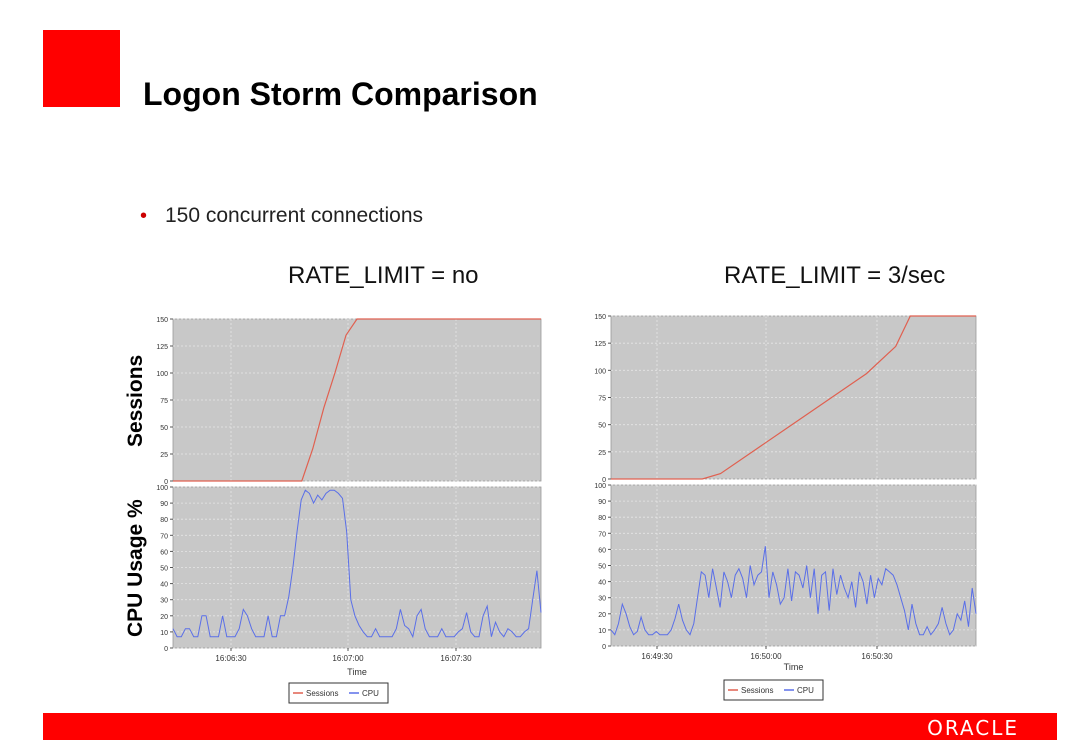 This screenshot has height=756, width=1080. I want to click on chart1-sessions-y-tick-label: 0, so click(166, 482).